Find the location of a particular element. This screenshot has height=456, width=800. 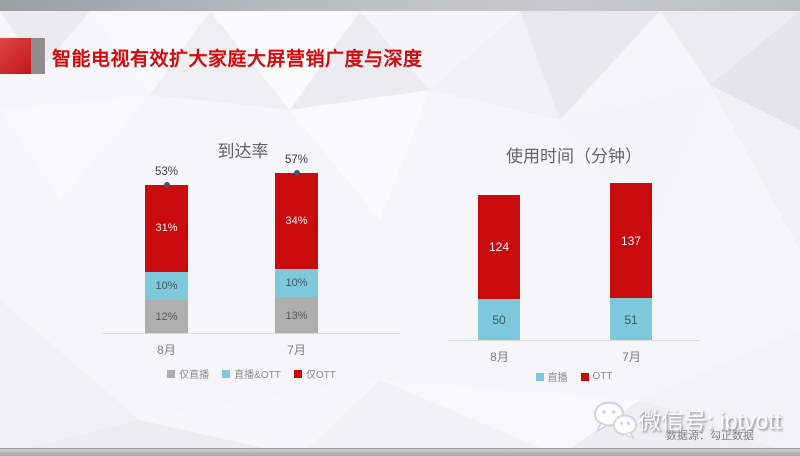

reach-x-axis is located at coordinates (251, 333).